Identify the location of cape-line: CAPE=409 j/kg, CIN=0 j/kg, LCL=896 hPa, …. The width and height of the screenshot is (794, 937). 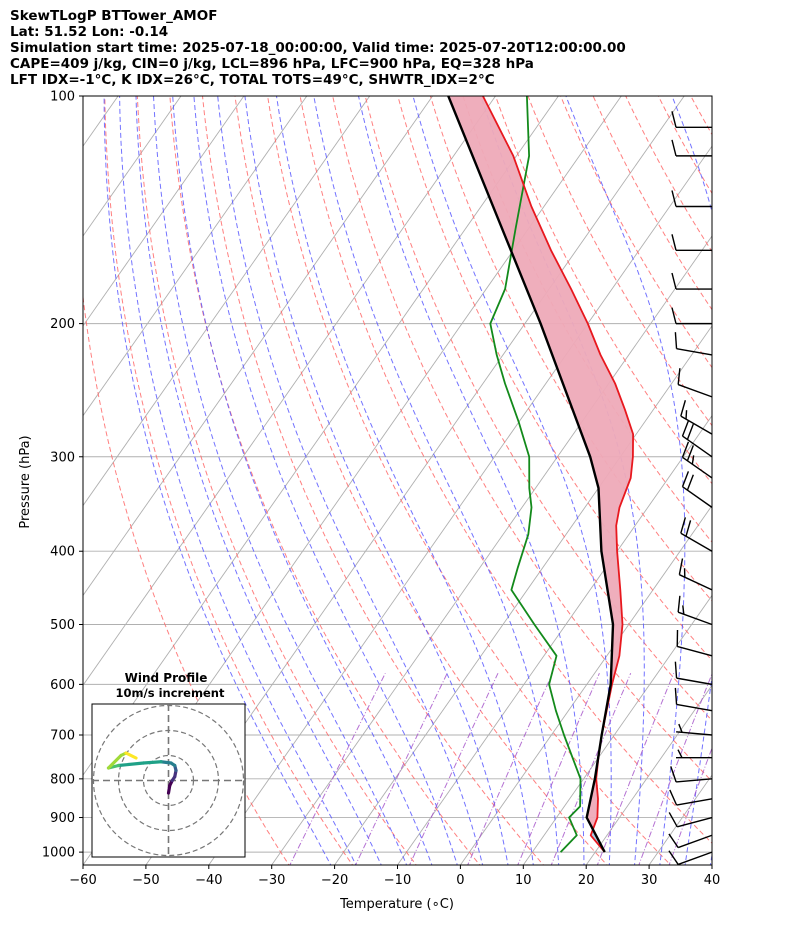
(272, 64).